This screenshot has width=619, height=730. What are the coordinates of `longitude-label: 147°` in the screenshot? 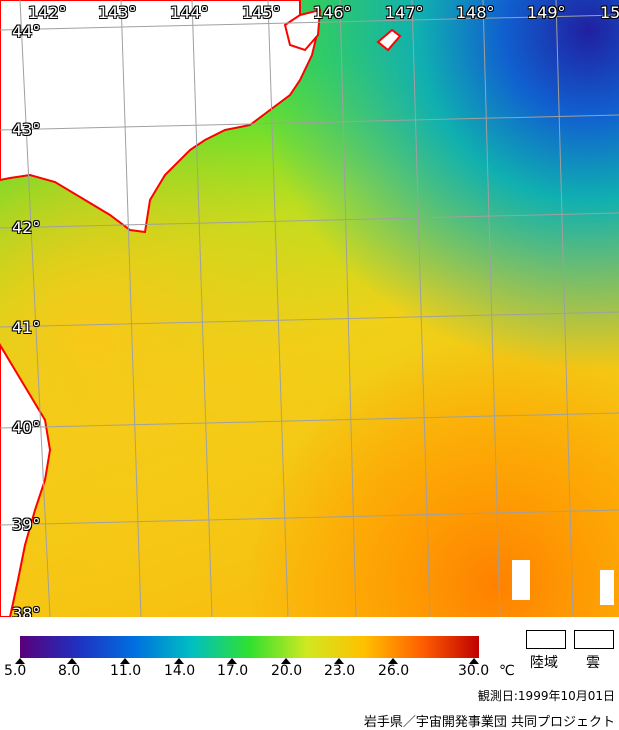 It's located at (404, 12).